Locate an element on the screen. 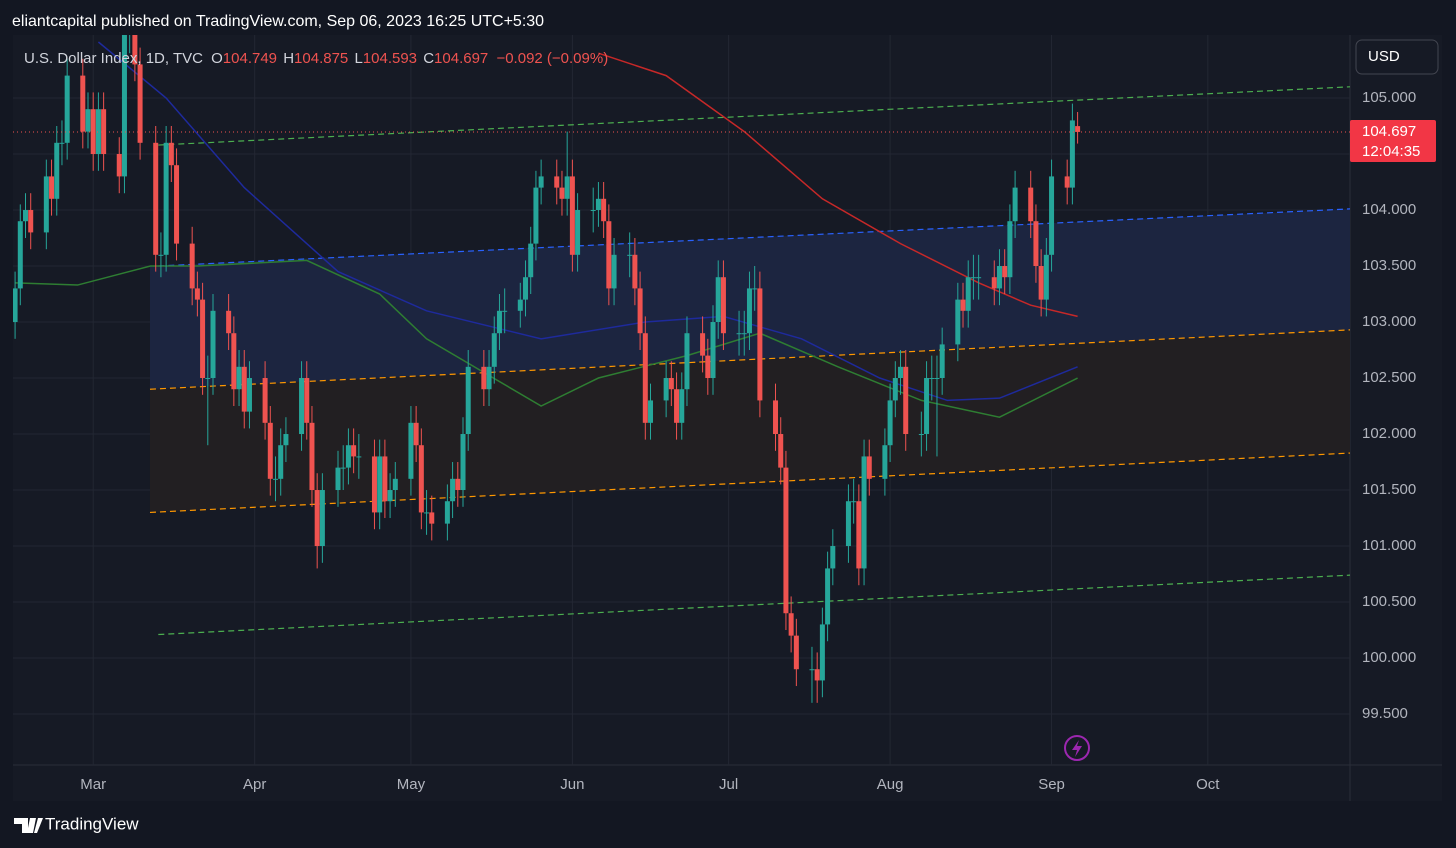 The width and height of the screenshot is (1456, 848). x-tick-label: Mar is located at coordinates (93, 784).